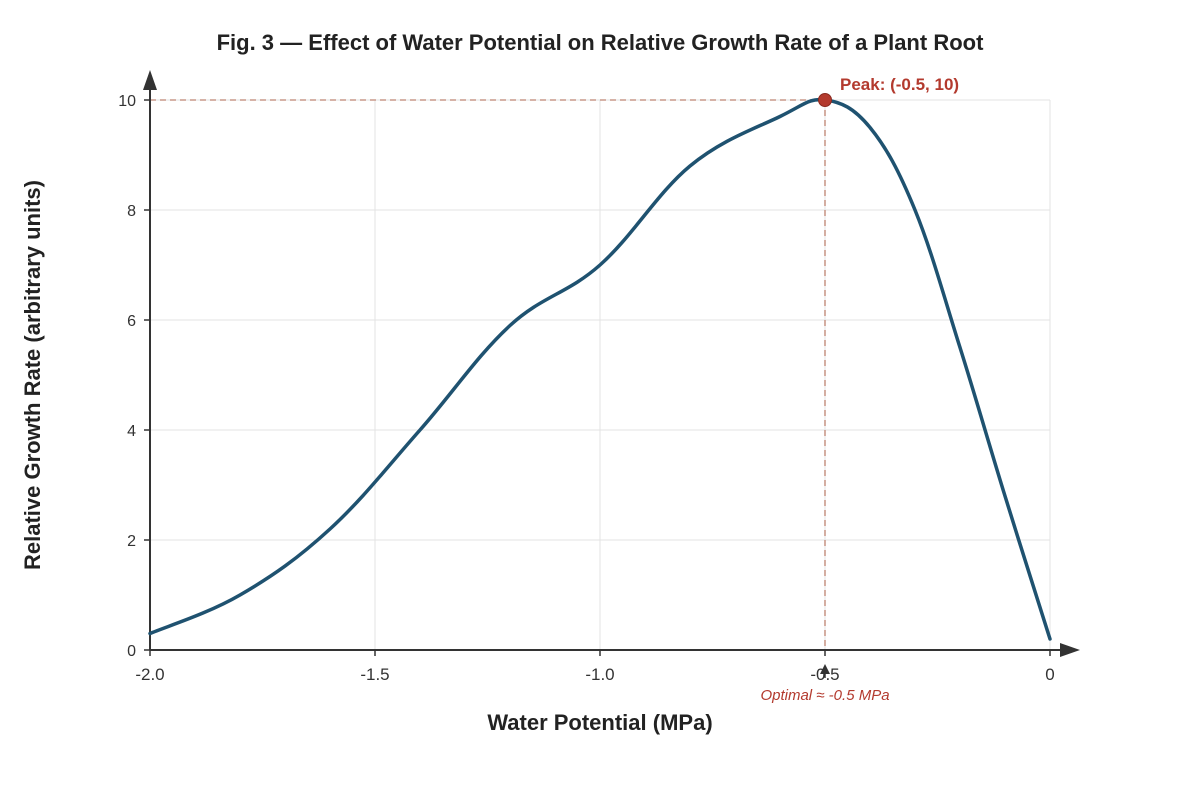 The height and width of the screenshot is (800, 1200). I want to click on y-axis-title: Relative Growth Rate (arbitrary units), so click(32, 375).